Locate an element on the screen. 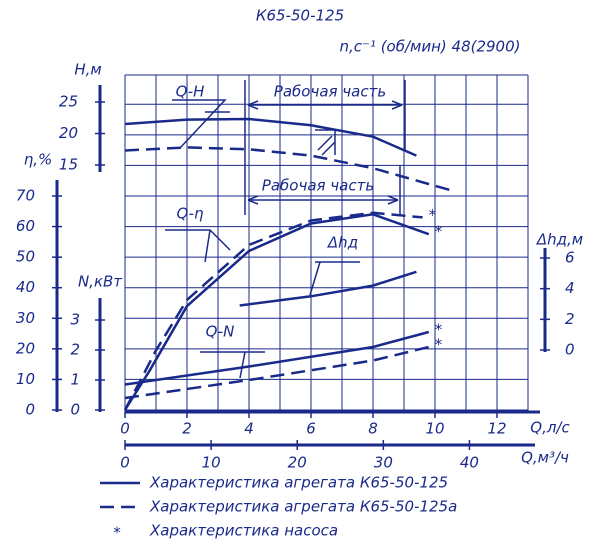  x-tick-label: 12 is located at coordinates (496, 429).